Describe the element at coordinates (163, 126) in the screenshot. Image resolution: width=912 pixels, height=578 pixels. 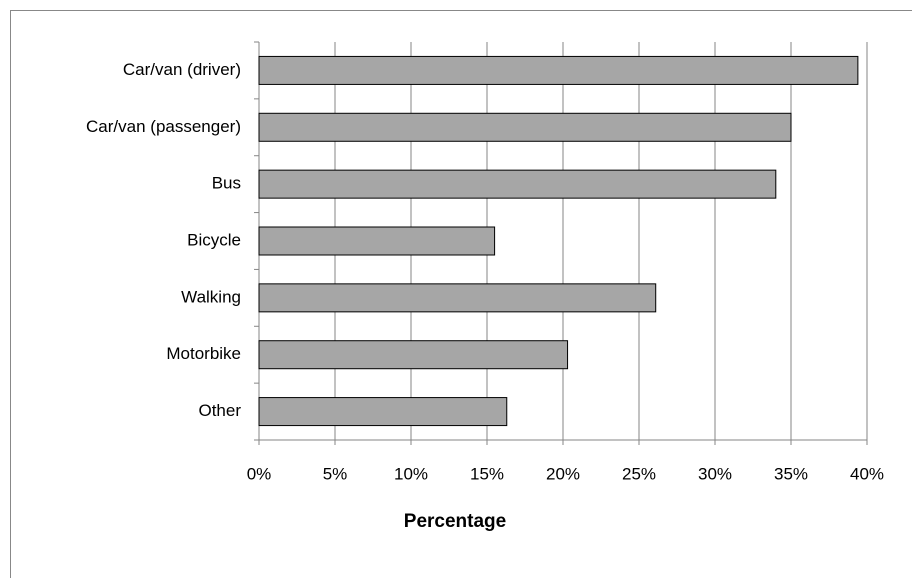
I see `y-tick-label: Car/van (passenger)` at that location.